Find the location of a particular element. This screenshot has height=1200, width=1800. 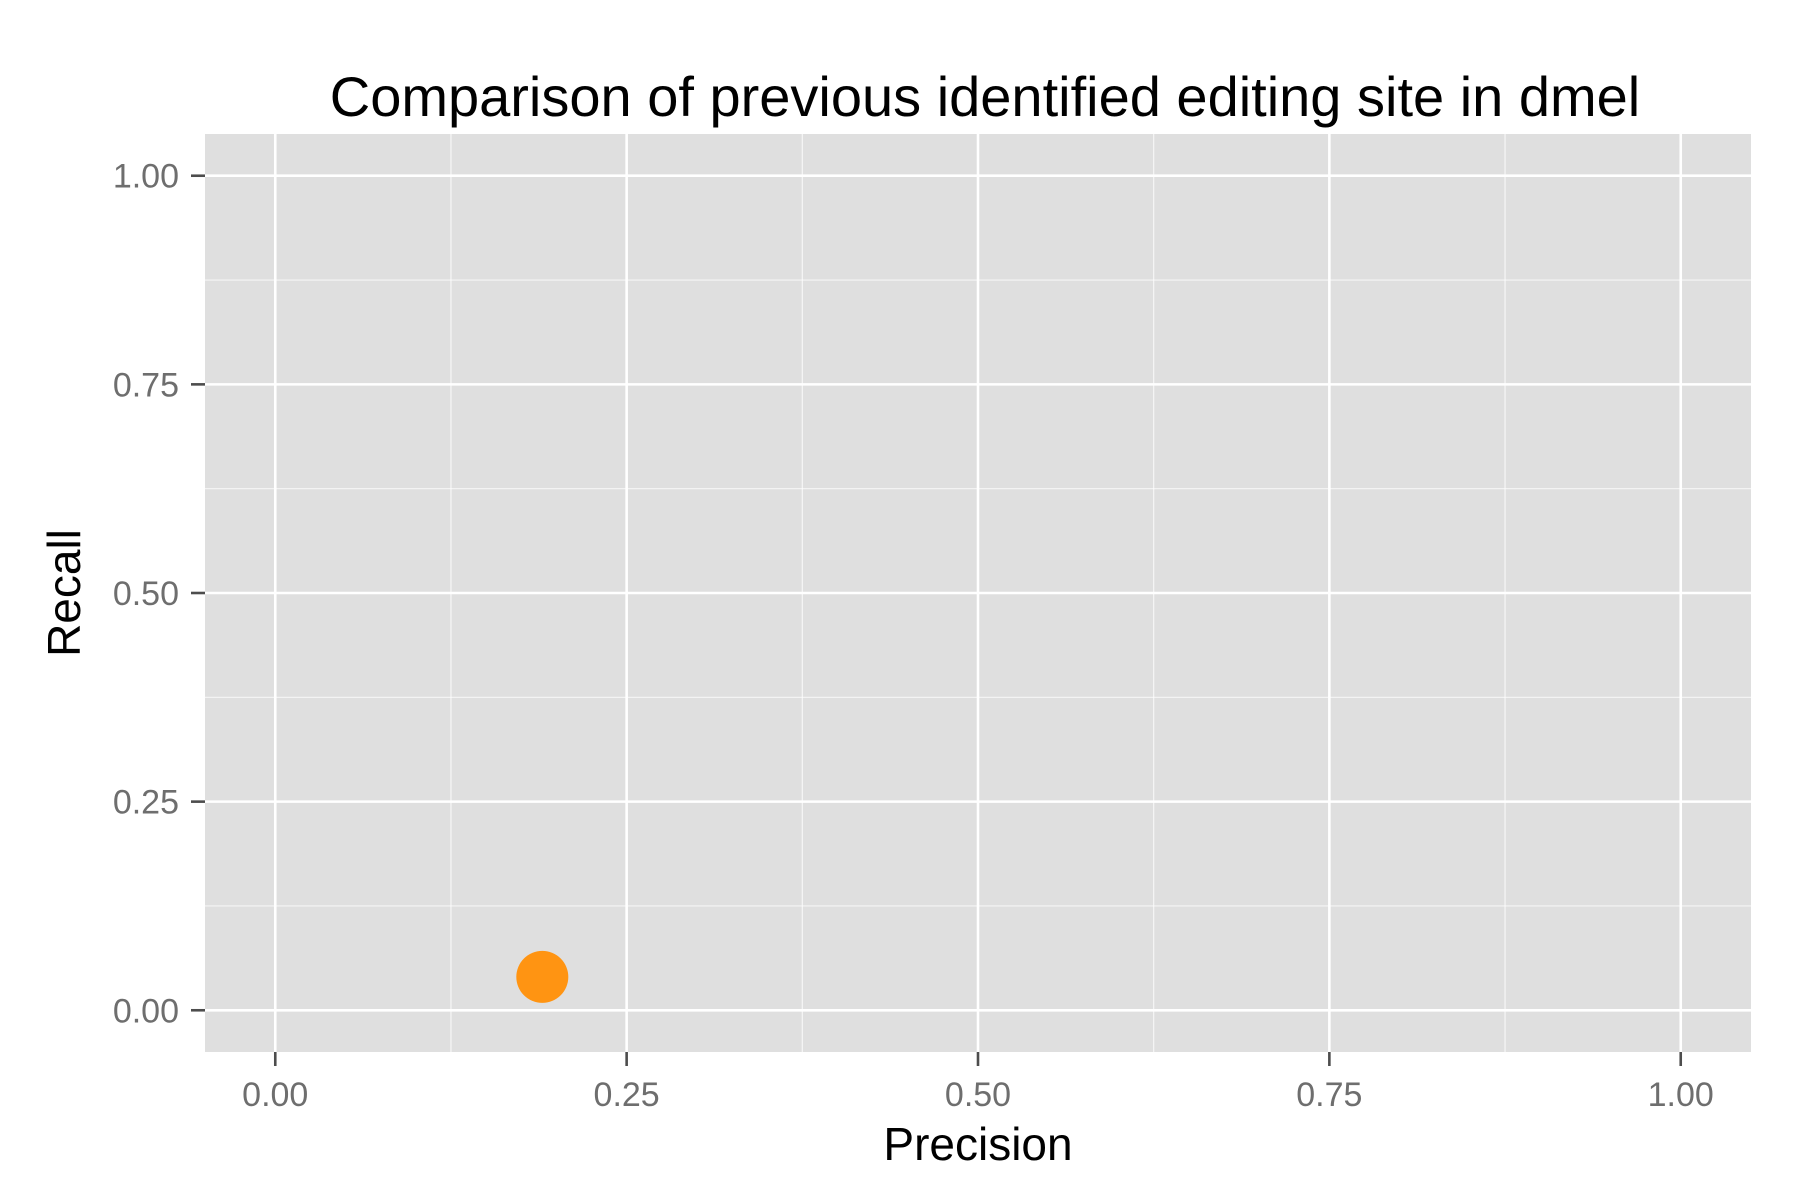

x-tick-label: 0.75 is located at coordinates (1329, 1095).